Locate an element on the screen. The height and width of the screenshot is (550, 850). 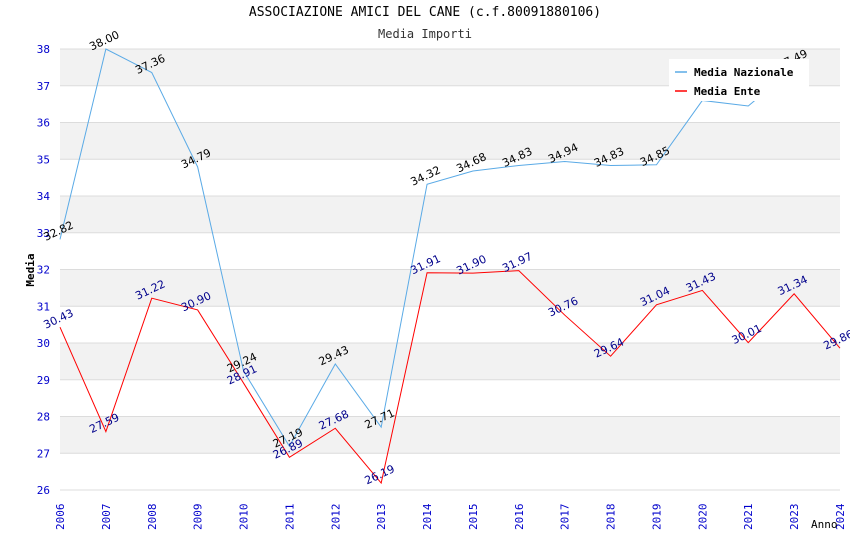
x-tick-label: 2006 is located at coordinates (60, 517).